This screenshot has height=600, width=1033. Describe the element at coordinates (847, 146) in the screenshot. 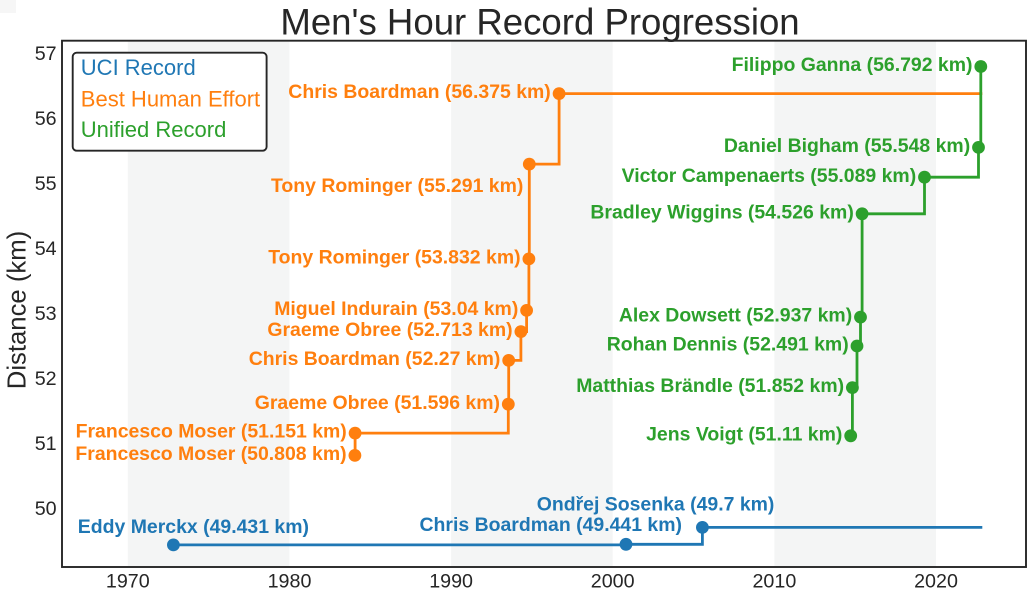

I see `svg-text: Daniel Bigham (55.548 km)` at that location.